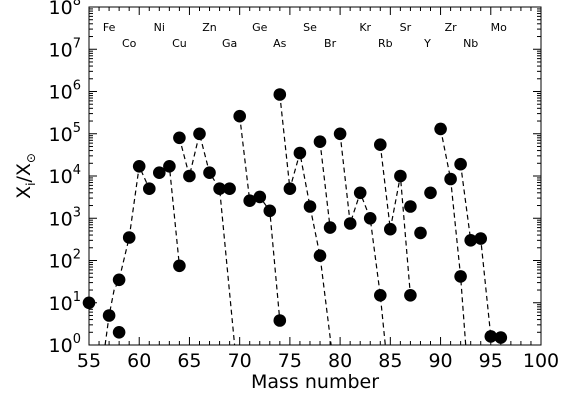 The image size is (561, 396). What do you see at coordinates (385, 43) in the screenshot?
I see `element-label-rb: Rb` at bounding box center [385, 43].